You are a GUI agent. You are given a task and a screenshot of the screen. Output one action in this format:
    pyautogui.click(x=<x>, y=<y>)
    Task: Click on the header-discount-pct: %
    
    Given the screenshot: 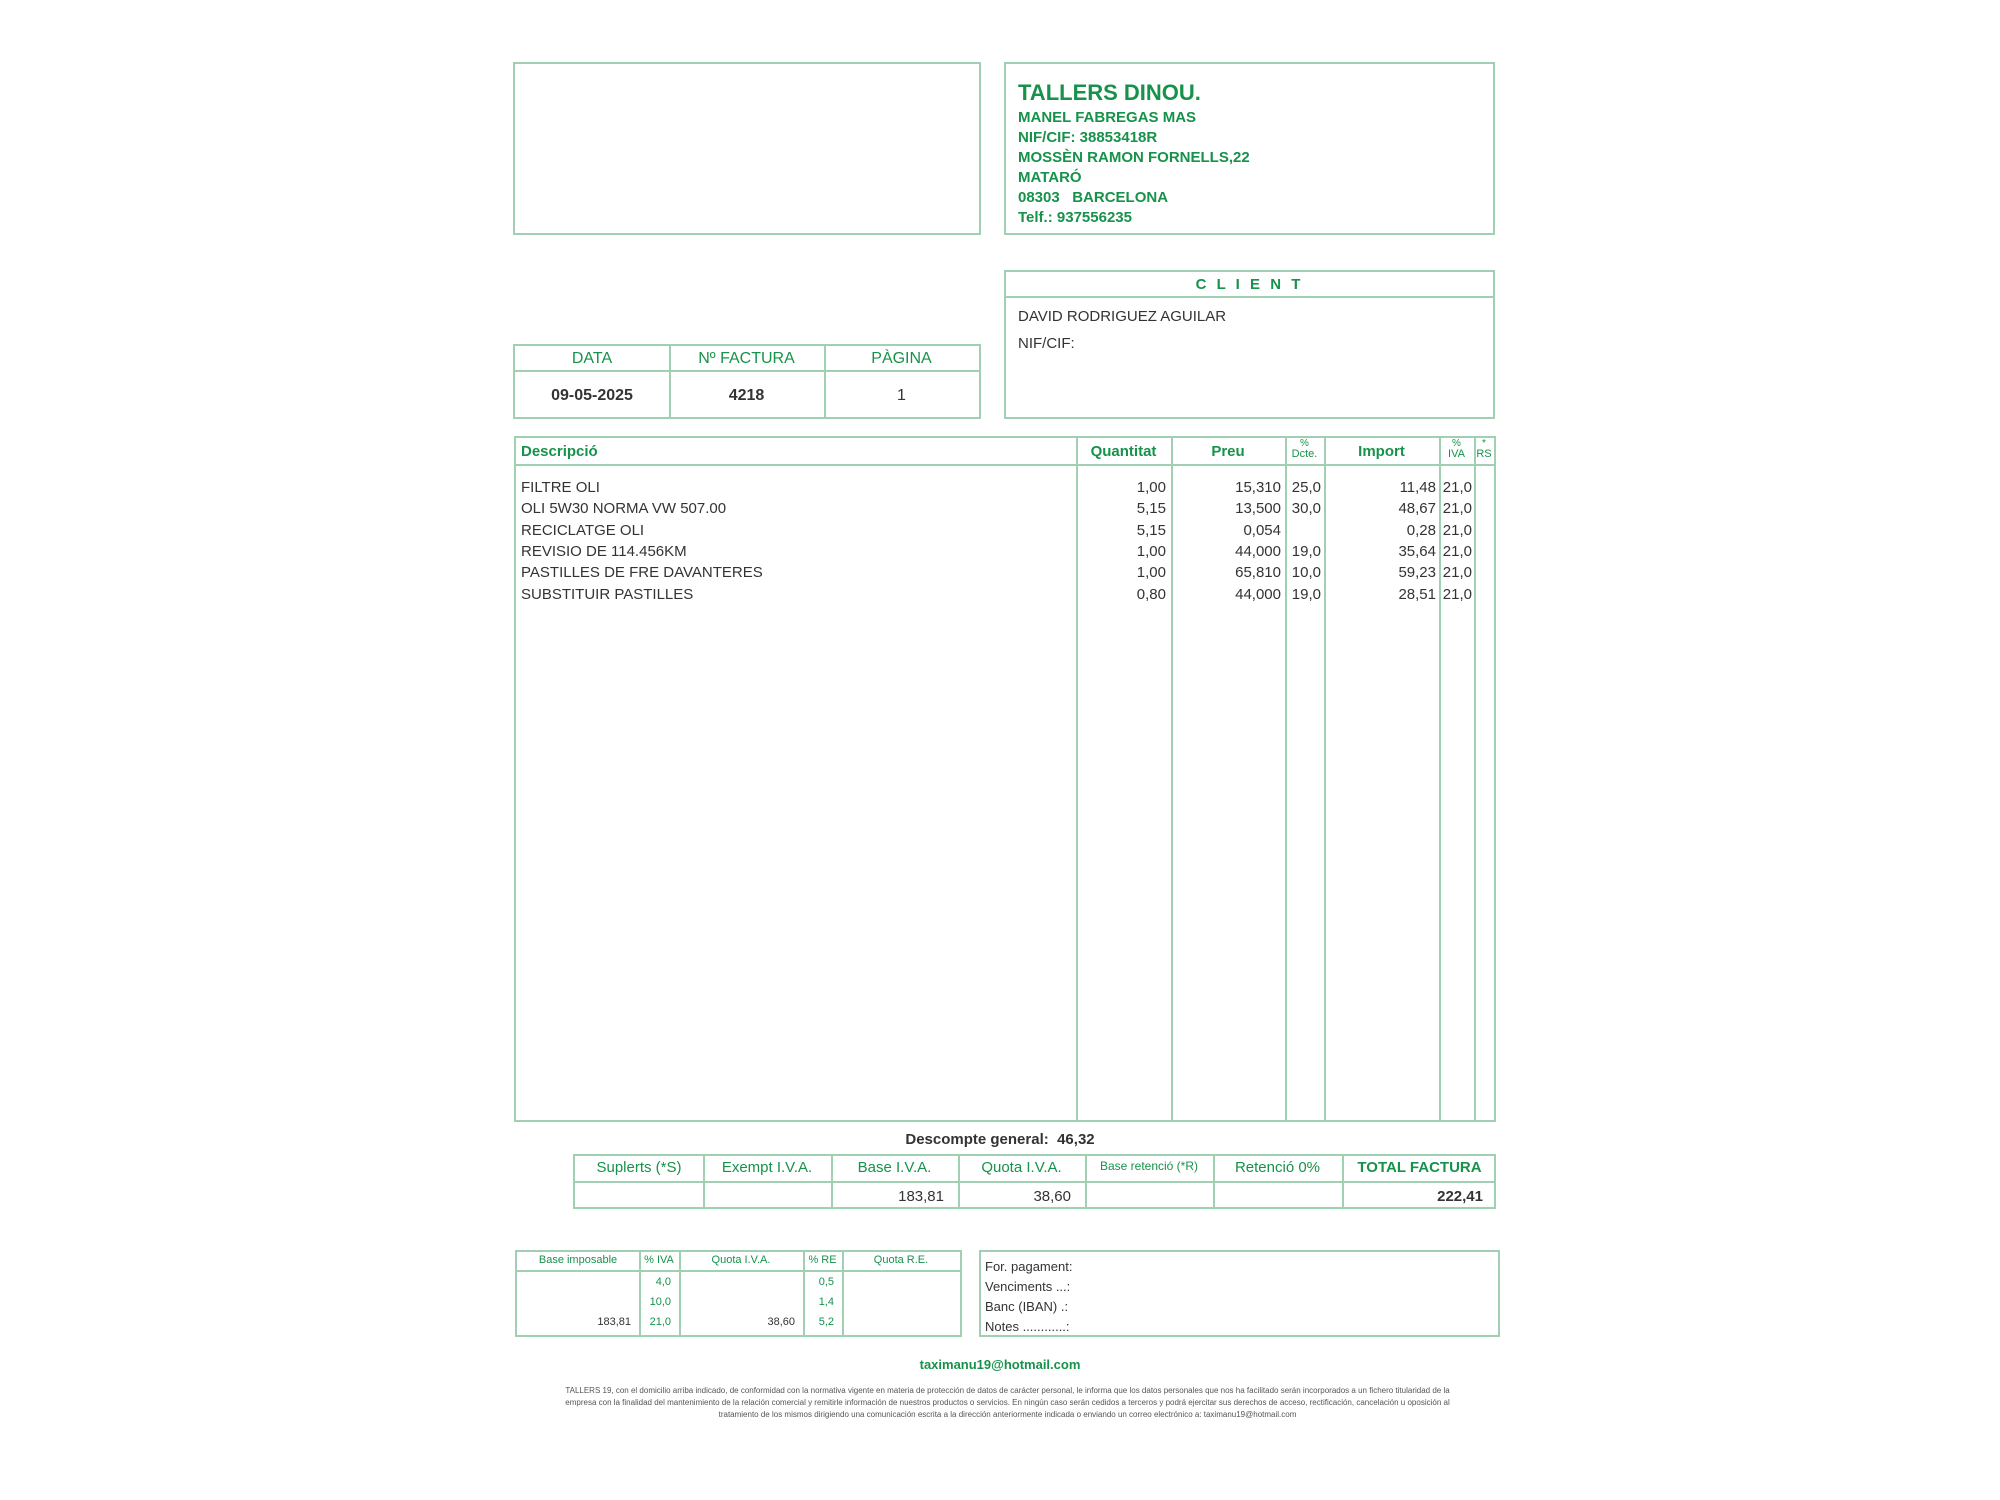 What is the action you would take?
    pyautogui.click(x=1304, y=443)
    